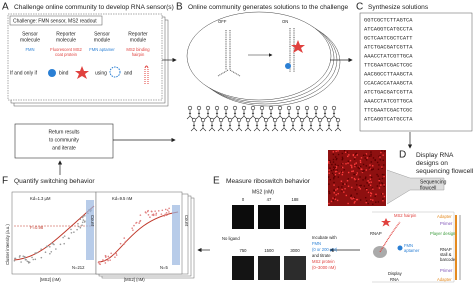 The image size is (474, 298). Describe the element at coordinates (405, 215) in the screenshot. I see `ms2-hairpin-label: MS2 hairpin` at that location.